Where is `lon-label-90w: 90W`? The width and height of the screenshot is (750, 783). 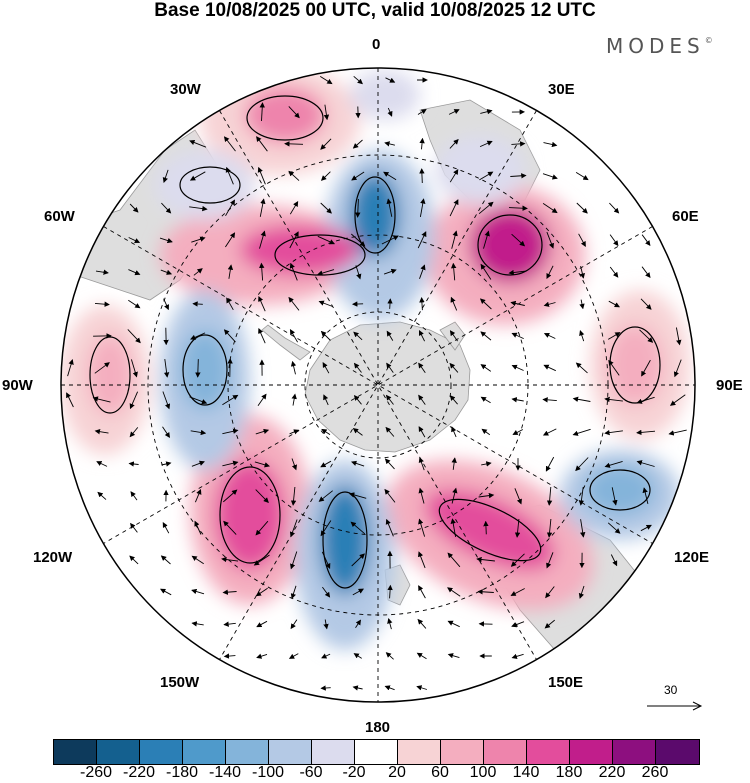 lon-label-90w: 90W is located at coordinates (17, 385).